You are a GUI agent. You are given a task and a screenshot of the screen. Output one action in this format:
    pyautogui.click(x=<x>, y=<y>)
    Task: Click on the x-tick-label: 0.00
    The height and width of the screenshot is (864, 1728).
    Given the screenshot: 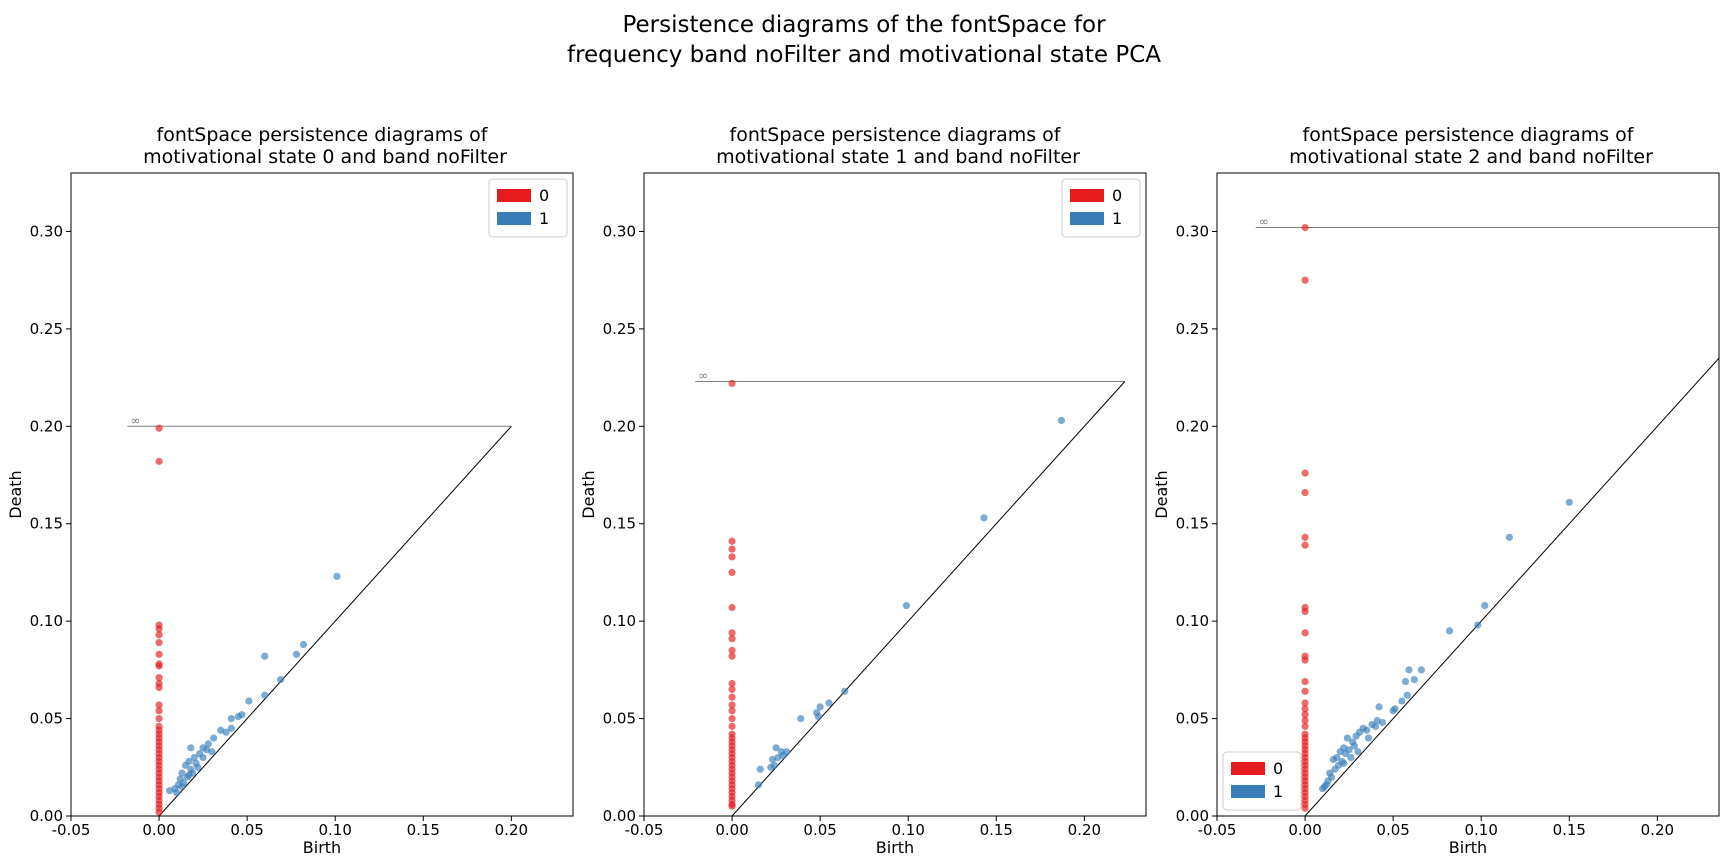 What is the action you would take?
    pyautogui.click(x=1304, y=830)
    